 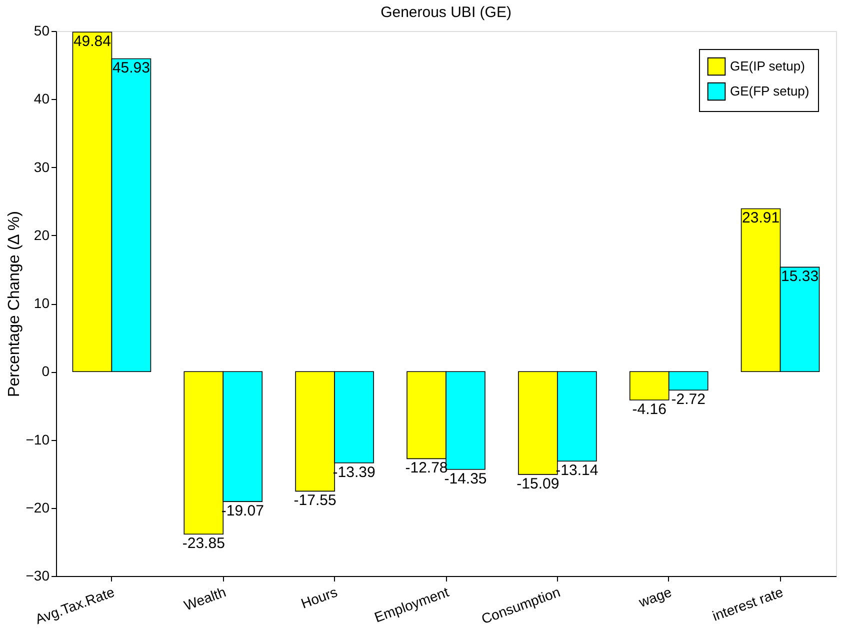 What do you see at coordinates (131, 68) in the screenshot?
I see `data-label: 45.93` at bounding box center [131, 68].